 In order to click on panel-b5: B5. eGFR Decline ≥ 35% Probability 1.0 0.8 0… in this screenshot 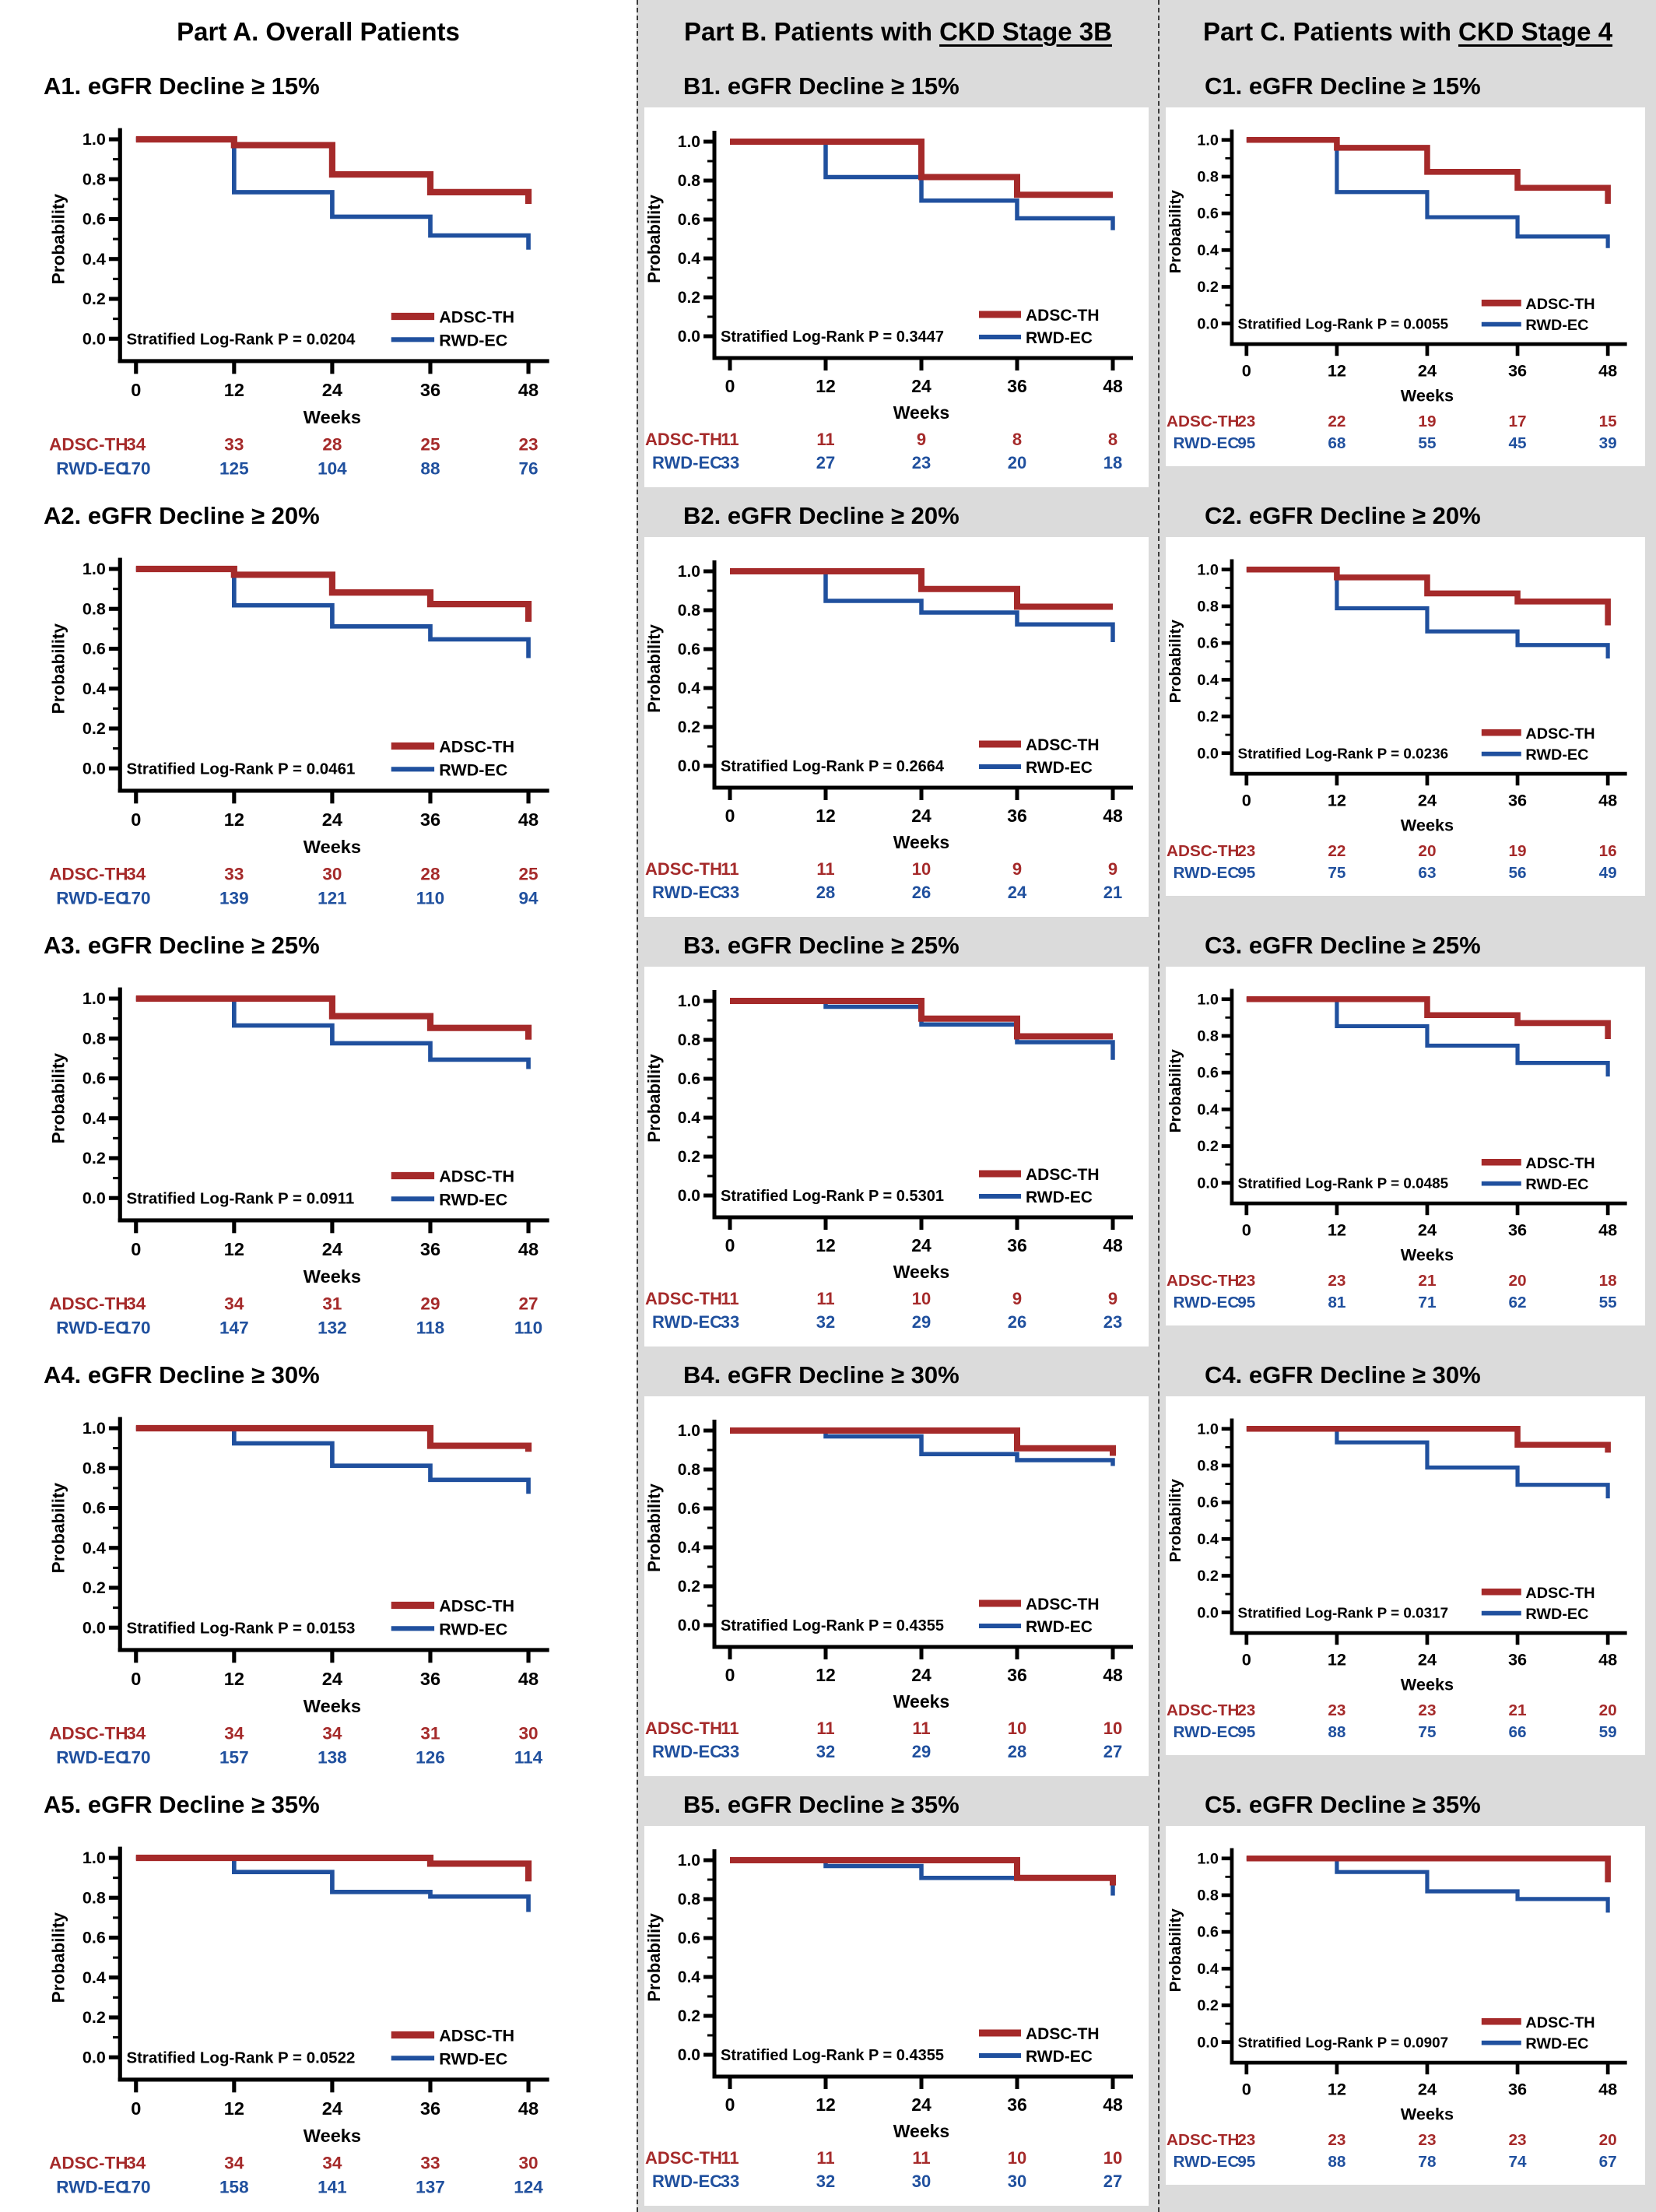, I will do `click(898, 1997)`.